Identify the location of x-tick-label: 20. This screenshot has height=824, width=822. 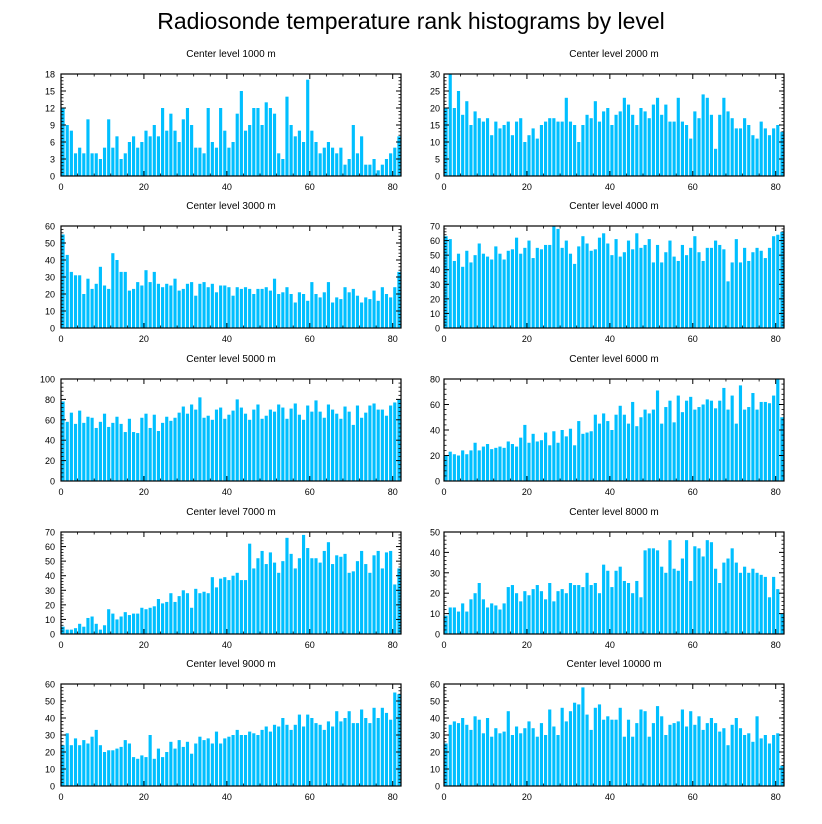
(144, 797).